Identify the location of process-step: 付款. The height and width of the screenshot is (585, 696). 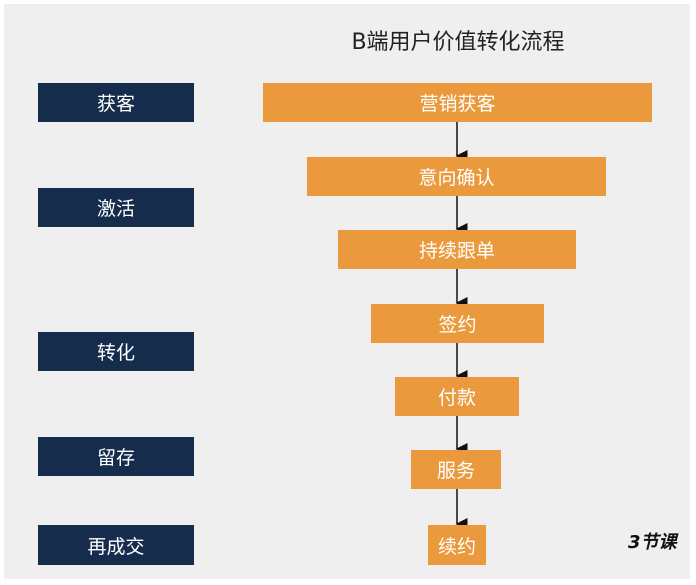
(457, 396).